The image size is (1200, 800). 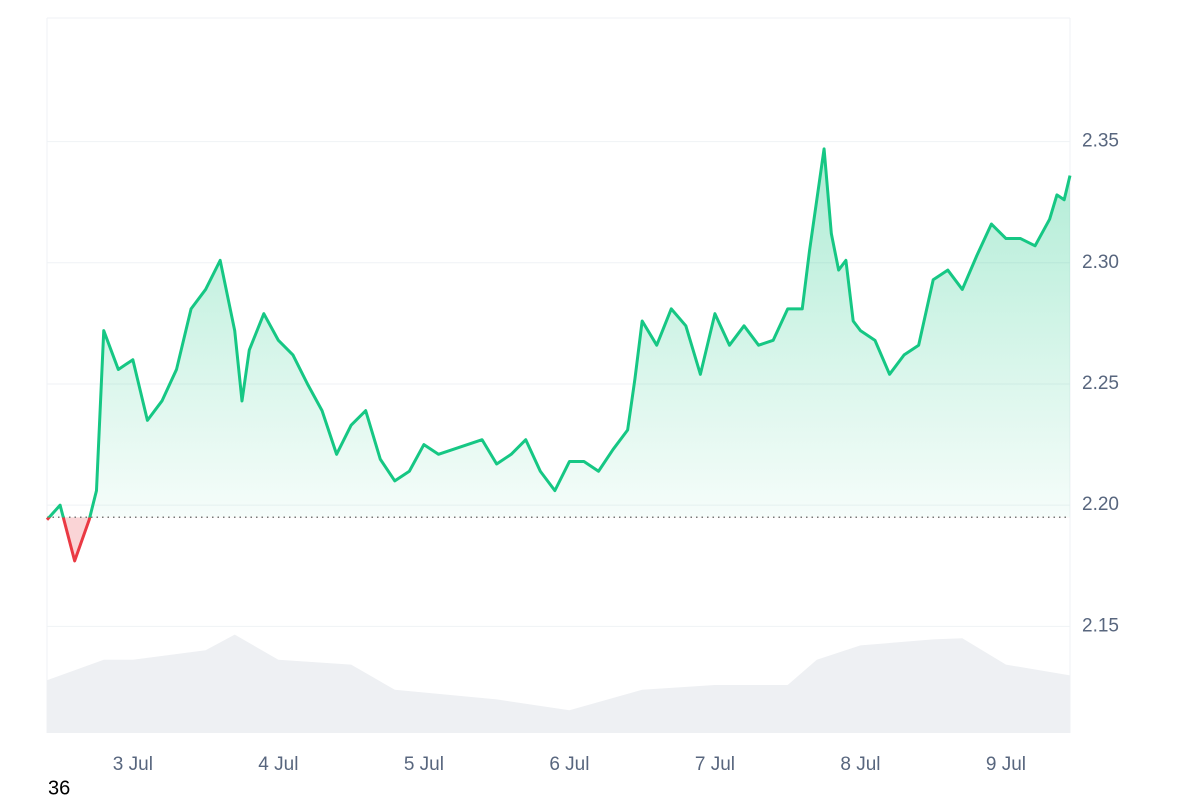 What do you see at coordinates (133, 764) in the screenshot?
I see `x-tick-label: 3 Jul` at bounding box center [133, 764].